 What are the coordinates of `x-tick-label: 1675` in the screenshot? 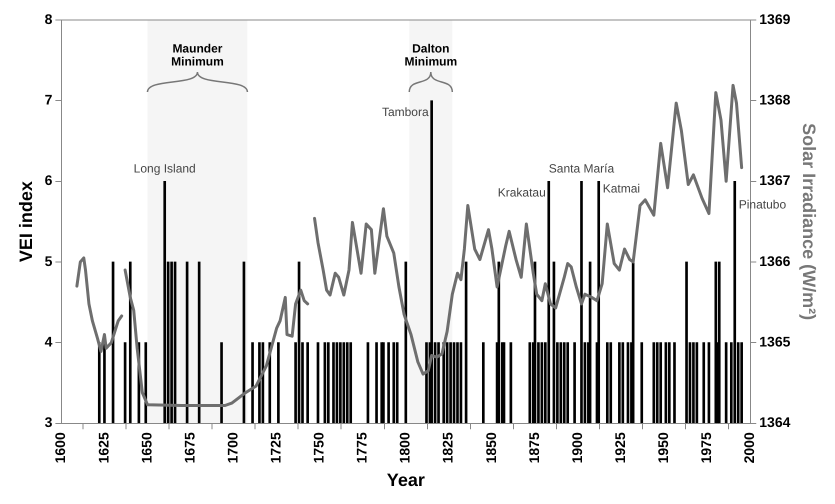 It's located at (189, 448).